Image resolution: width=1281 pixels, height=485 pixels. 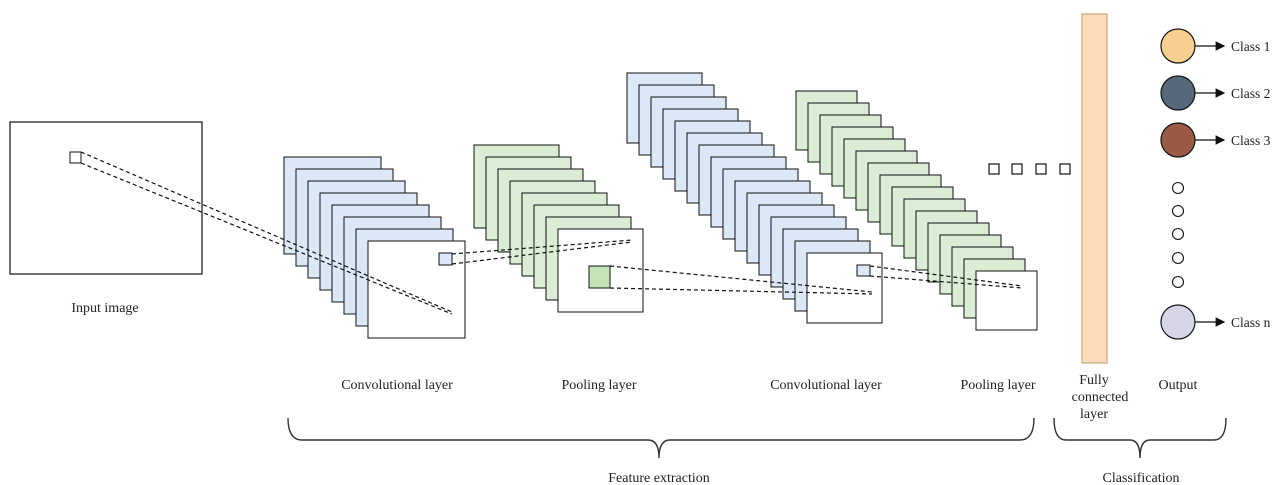 I want to click on fully-connected-label-line2: connected, so click(x=1100, y=397).